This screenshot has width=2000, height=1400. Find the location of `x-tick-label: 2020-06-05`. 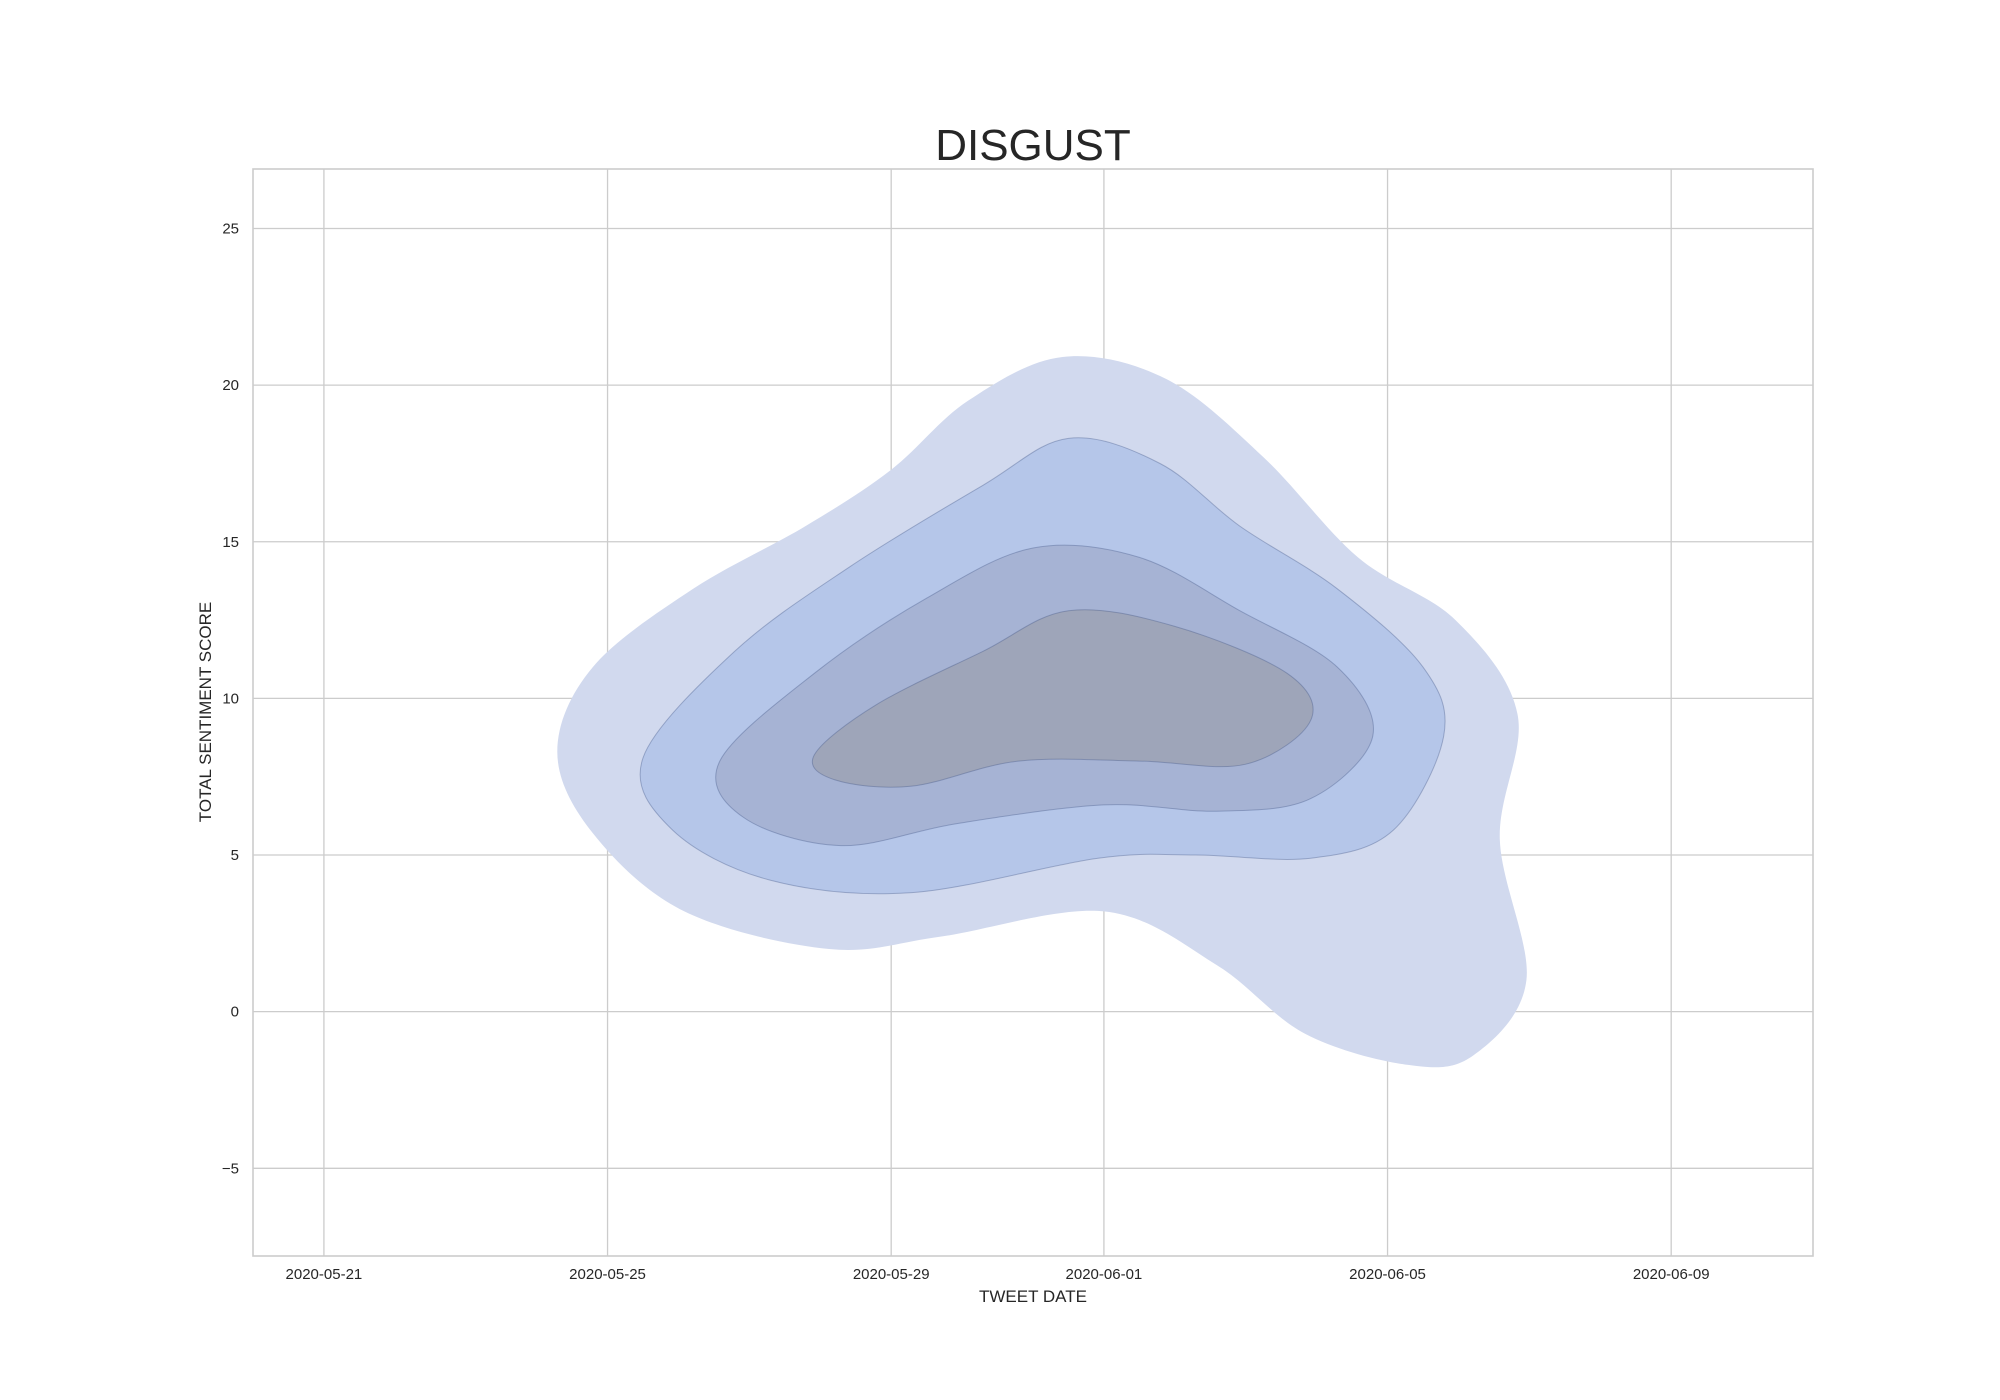

x-tick-label: 2020-06-05 is located at coordinates (1387, 1274).